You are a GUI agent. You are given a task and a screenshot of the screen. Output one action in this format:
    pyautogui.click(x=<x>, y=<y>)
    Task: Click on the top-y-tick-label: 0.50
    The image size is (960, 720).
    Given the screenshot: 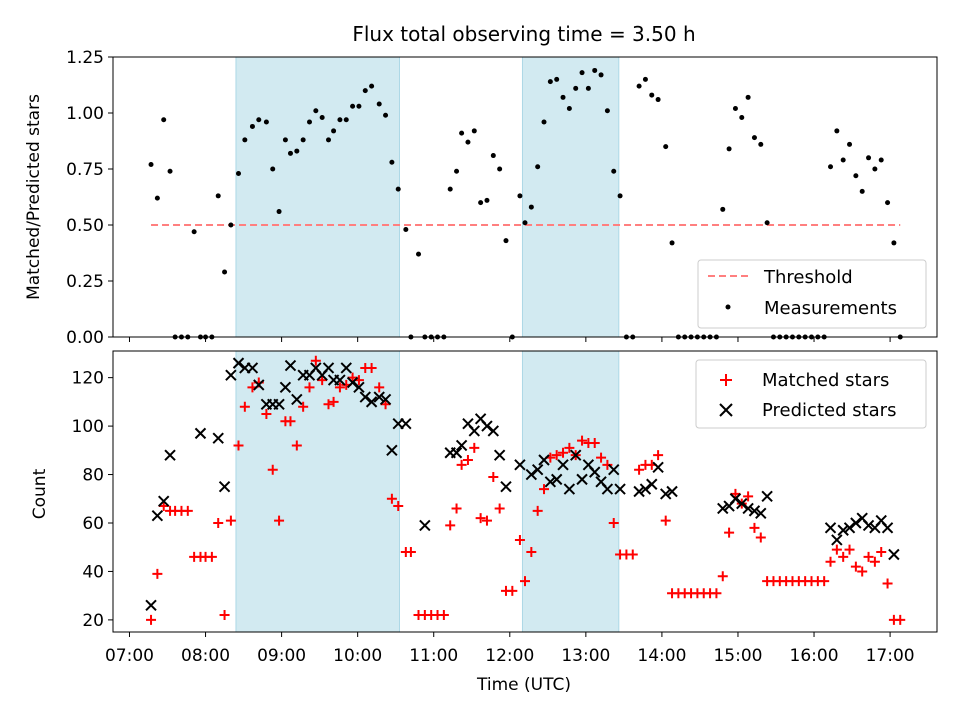 What is the action you would take?
    pyautogui.click(x=85, y=226)
    